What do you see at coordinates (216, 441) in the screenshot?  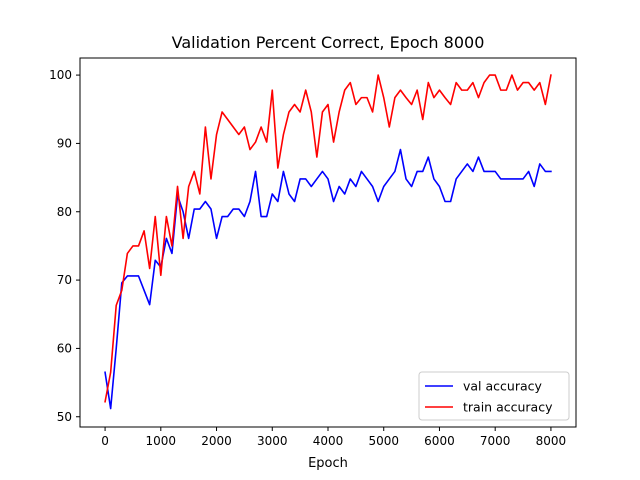 I see `x-tick-label: 2000` at bounding box center [216, 441].